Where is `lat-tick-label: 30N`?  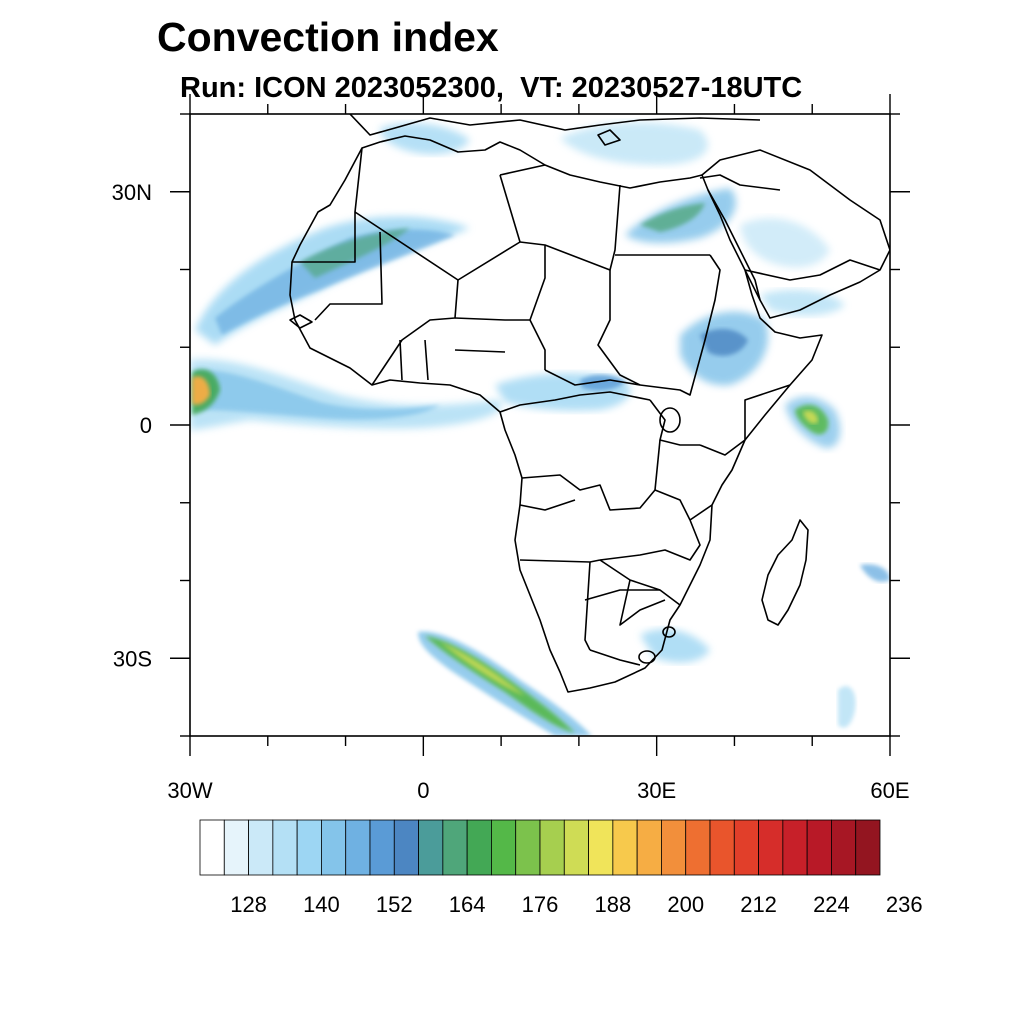 lat-tick-label: 30N is located at coordinates (132, 192).